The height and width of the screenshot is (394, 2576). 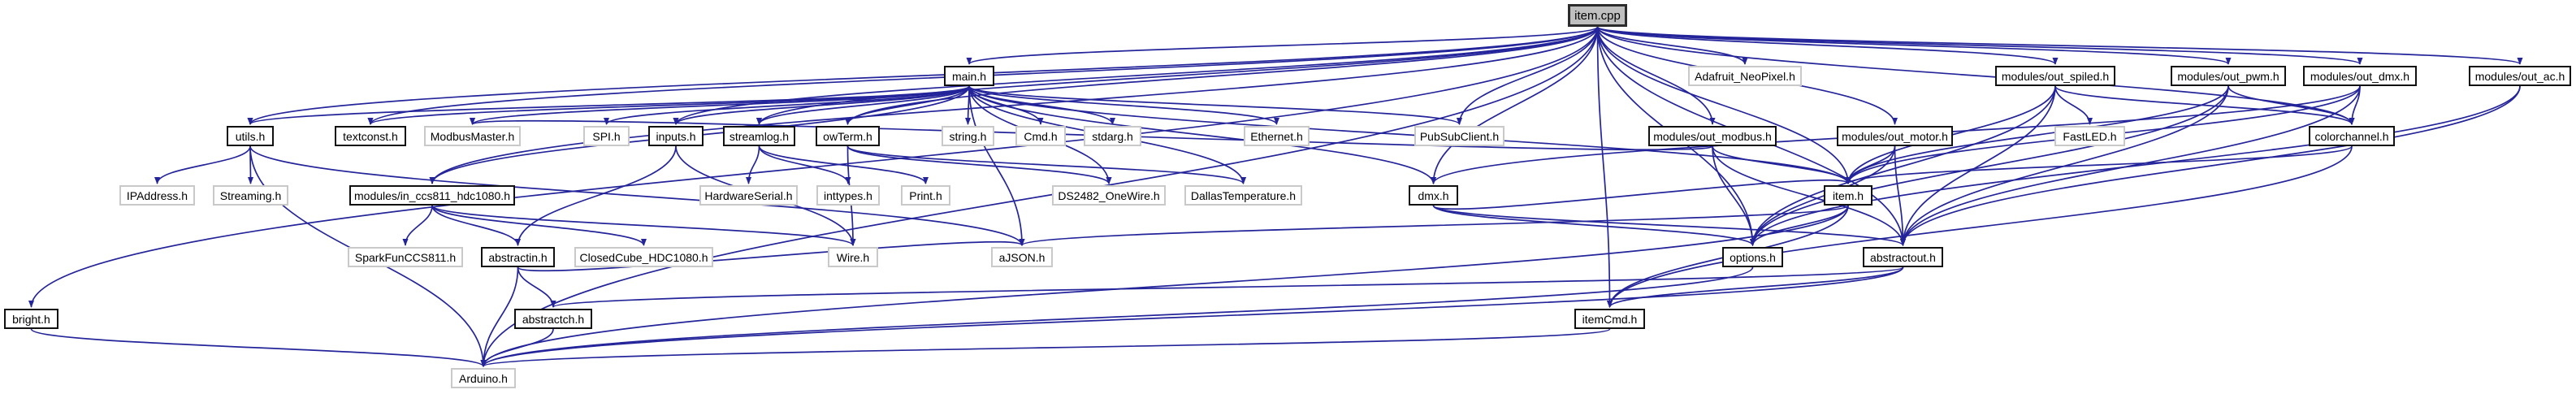 What do you see at coordinates (759, 136) in the screenshot?
I see `node-streamlog-h: streamlog.h` at bounding box center [759, 136].